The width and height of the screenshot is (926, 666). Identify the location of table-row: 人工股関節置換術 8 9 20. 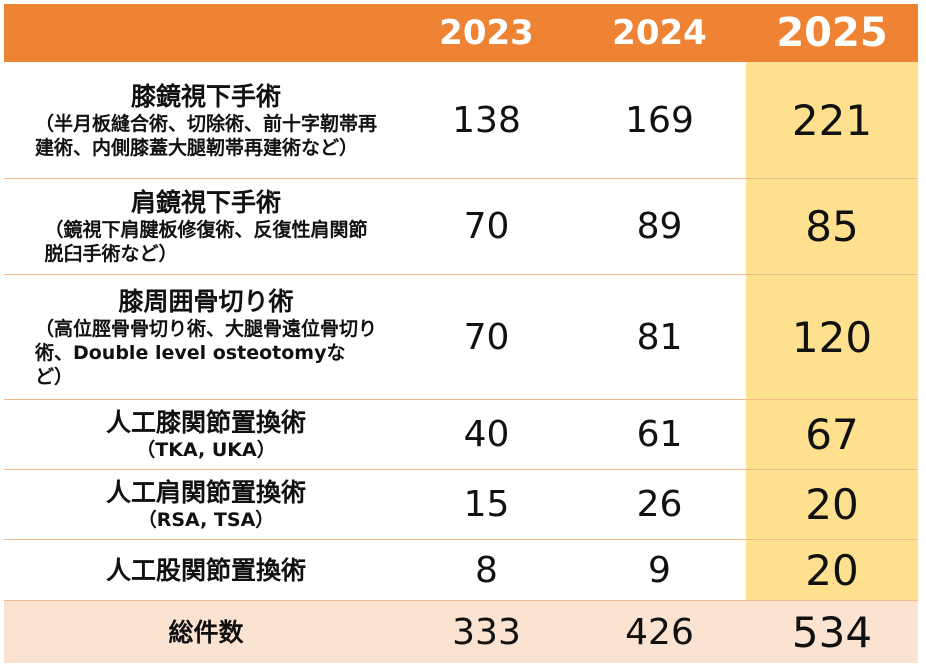
(461, 570).